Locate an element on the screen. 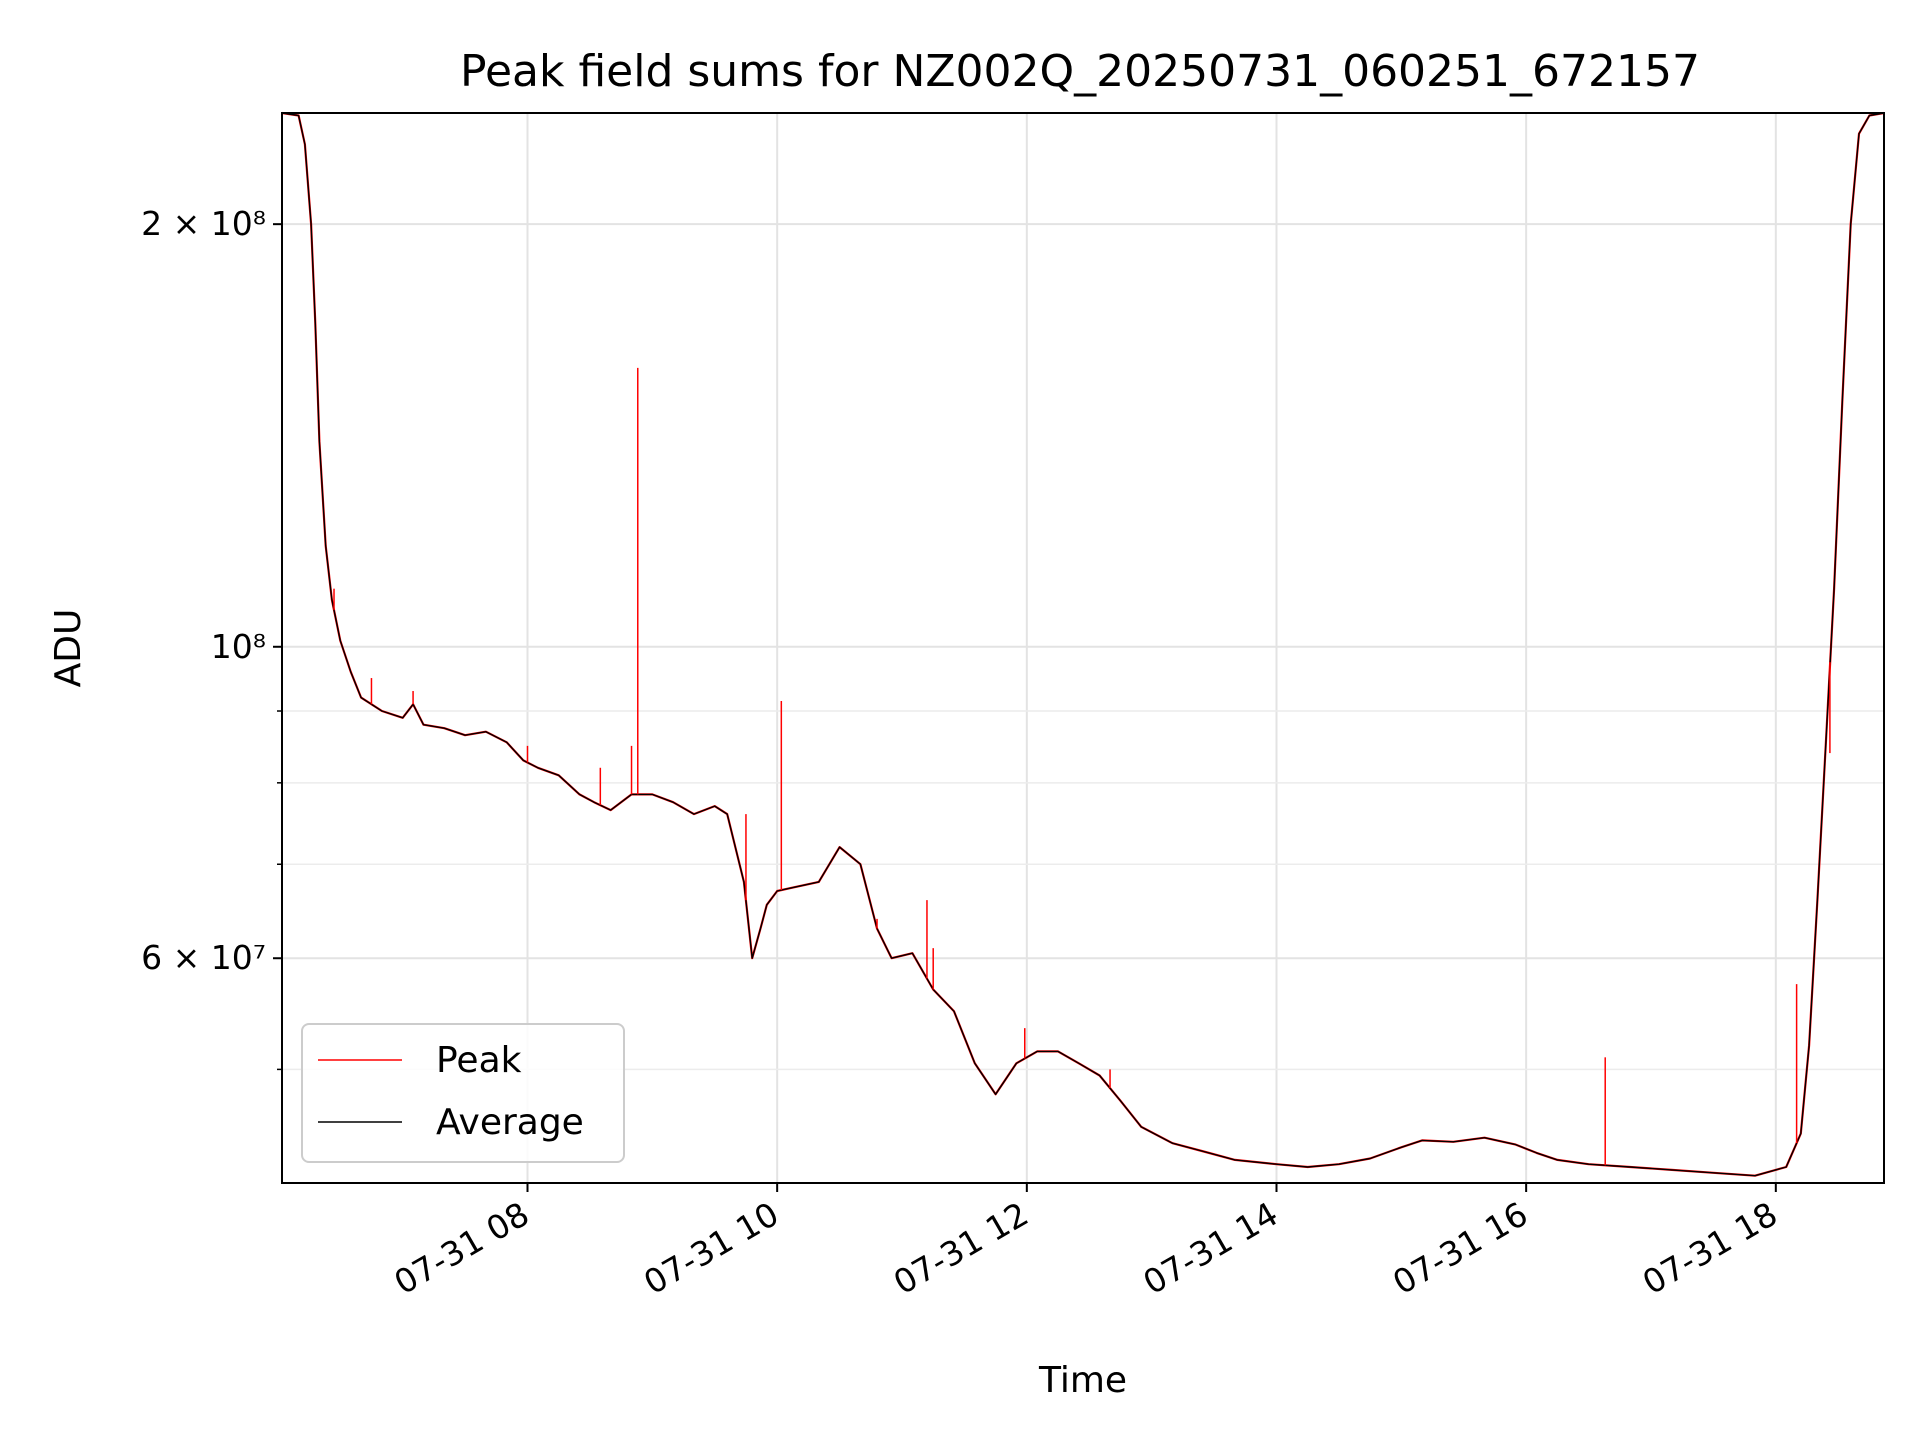 The height and width of the screenshot is (1440, 1920). legend-average-label: Average is located at coordinates (510, 1122).